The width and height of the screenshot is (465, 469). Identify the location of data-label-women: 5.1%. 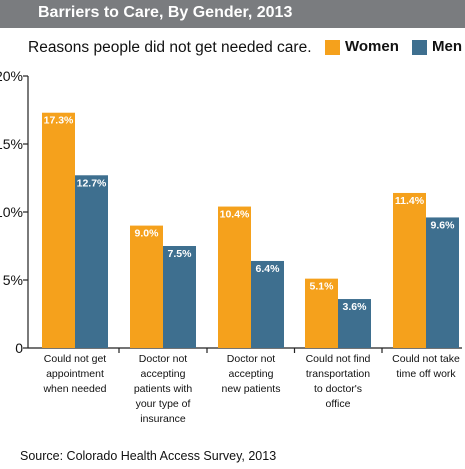
(322, 287).